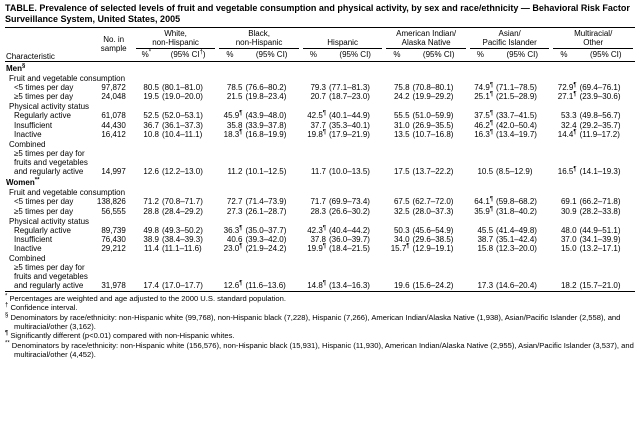  I want to click on sample-cell: 44,430, so click(113, 125).